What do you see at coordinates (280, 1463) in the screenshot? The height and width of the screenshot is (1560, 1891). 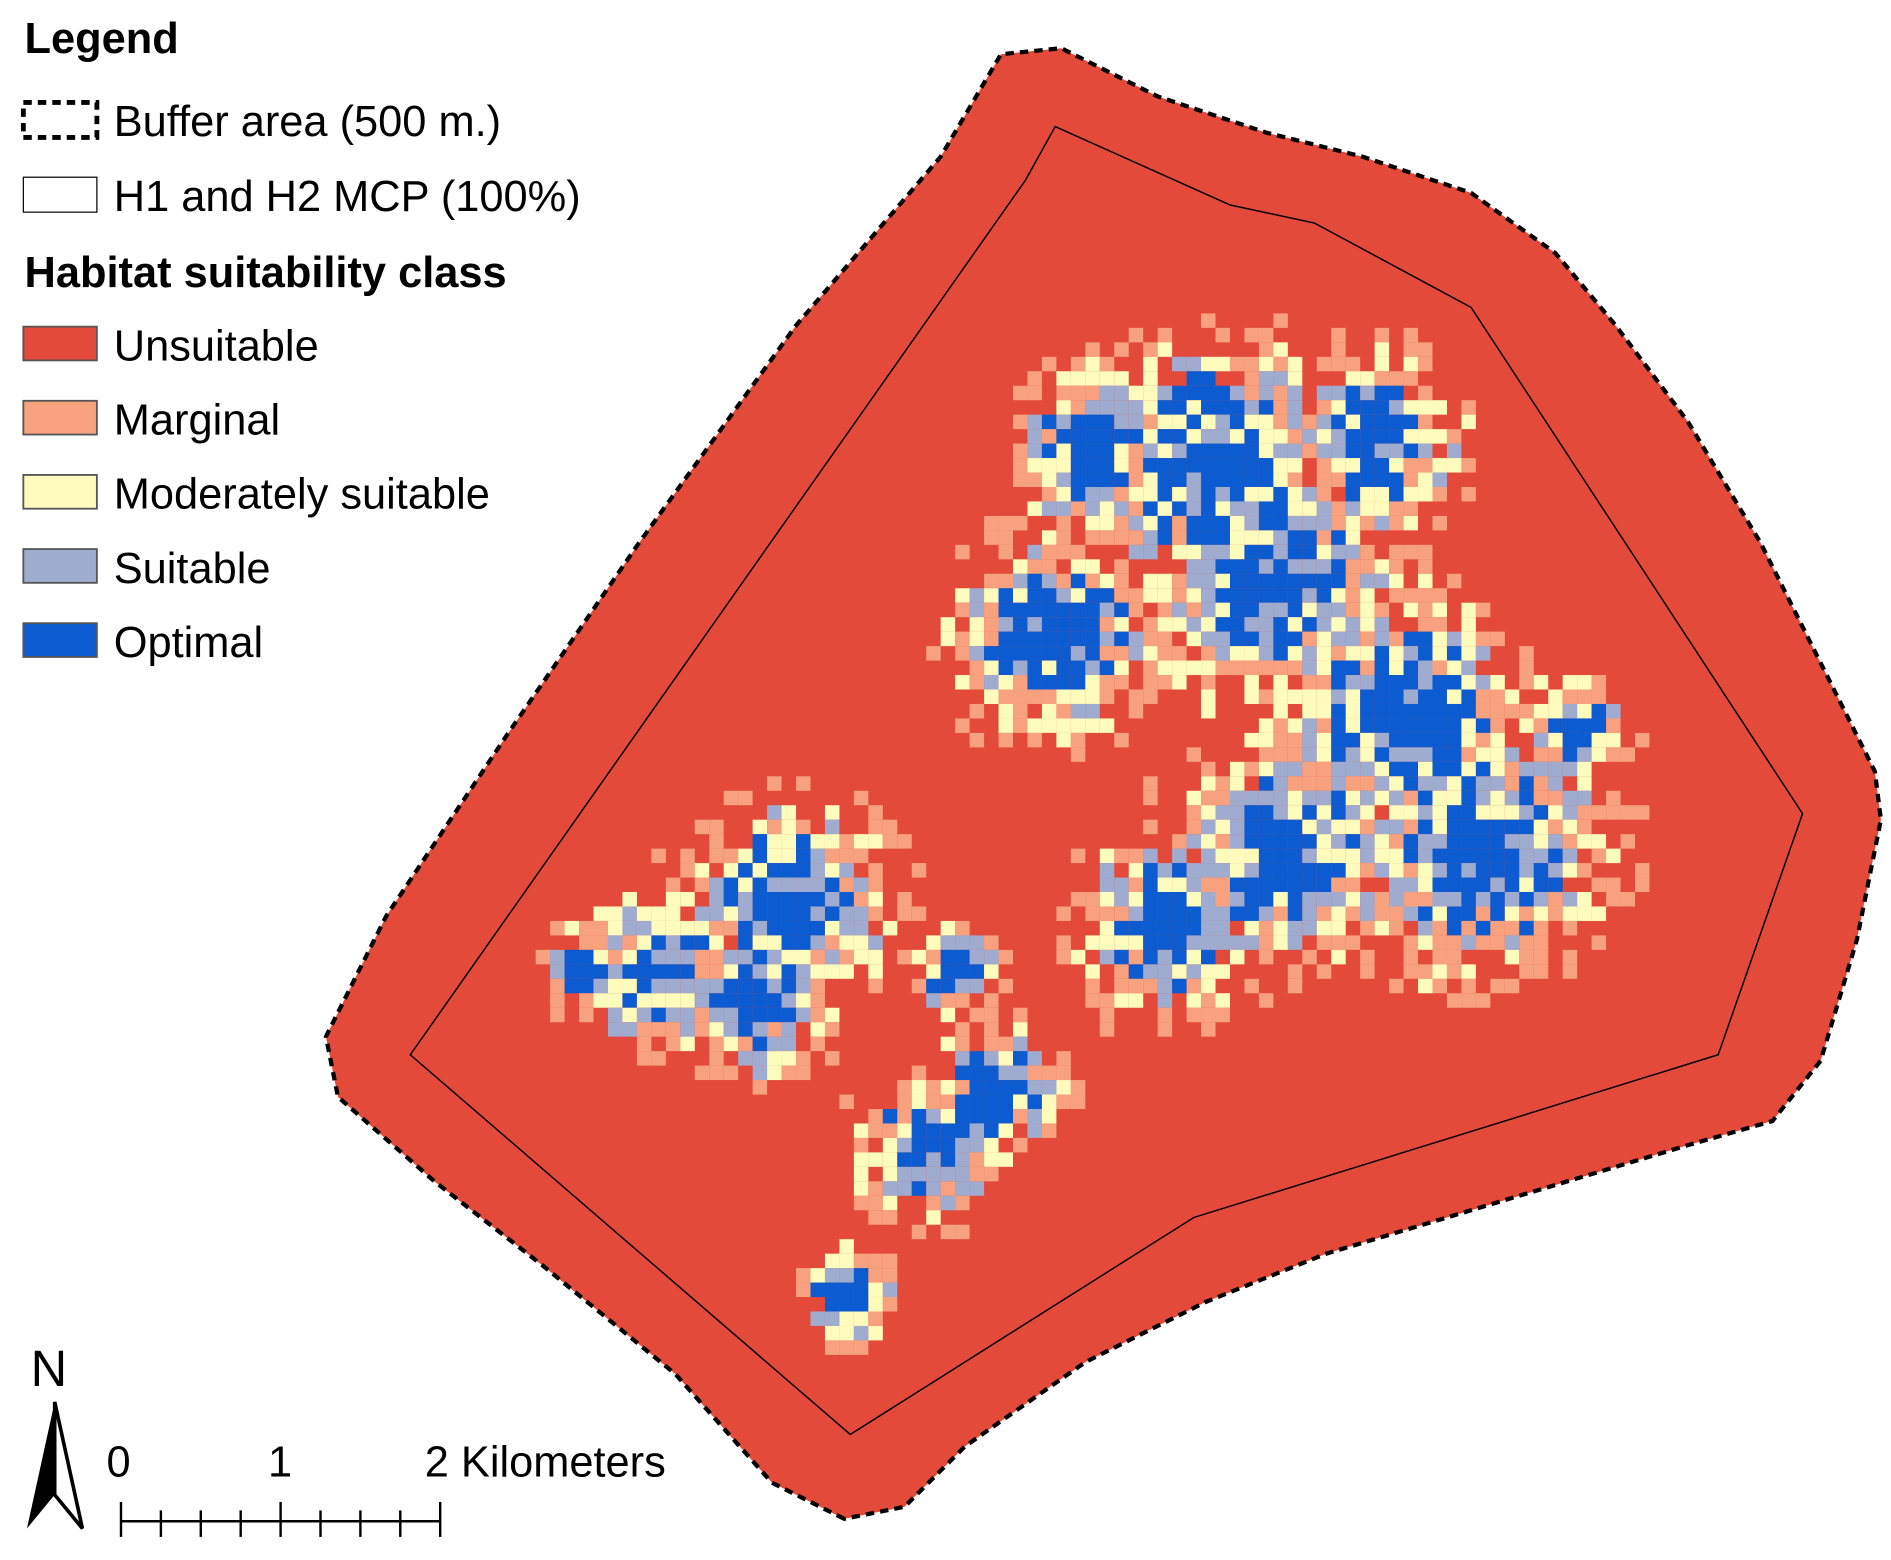 I see `scale-label: 1` at bounding box center [280, 1463].